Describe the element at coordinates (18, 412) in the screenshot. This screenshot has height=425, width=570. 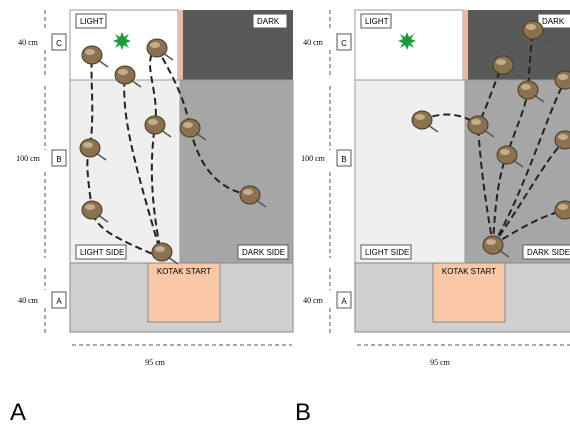
I see `panel-label: A` at that location.